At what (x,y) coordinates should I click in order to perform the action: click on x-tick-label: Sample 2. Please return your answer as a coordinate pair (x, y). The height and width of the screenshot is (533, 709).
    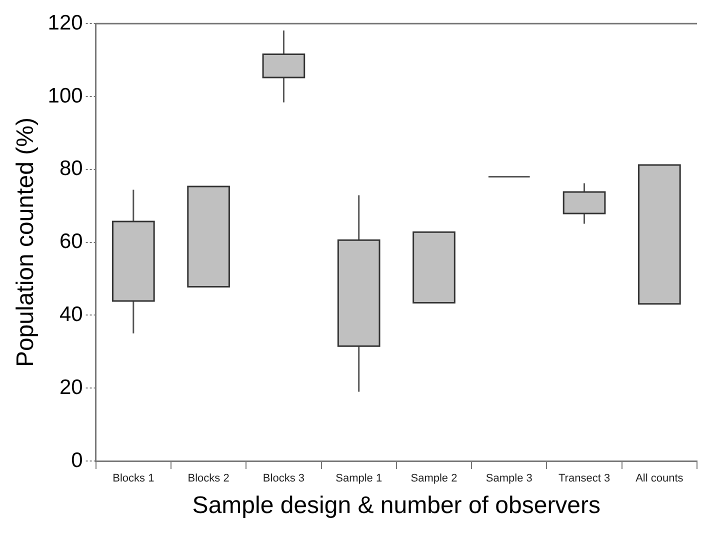
    Looking at the image, I should click on (434, 478).